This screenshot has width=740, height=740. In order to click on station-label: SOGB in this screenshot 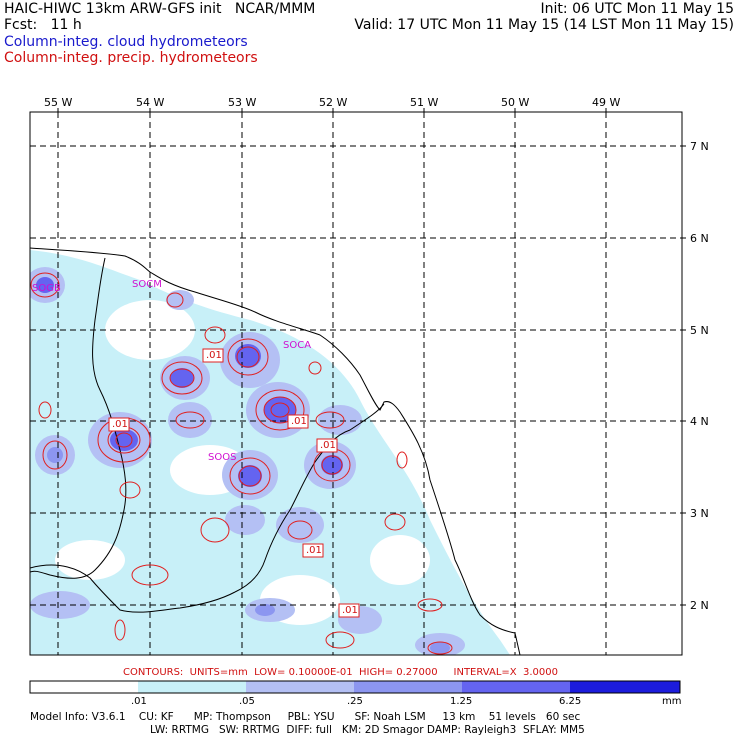, I will do `click(46, 288)`.